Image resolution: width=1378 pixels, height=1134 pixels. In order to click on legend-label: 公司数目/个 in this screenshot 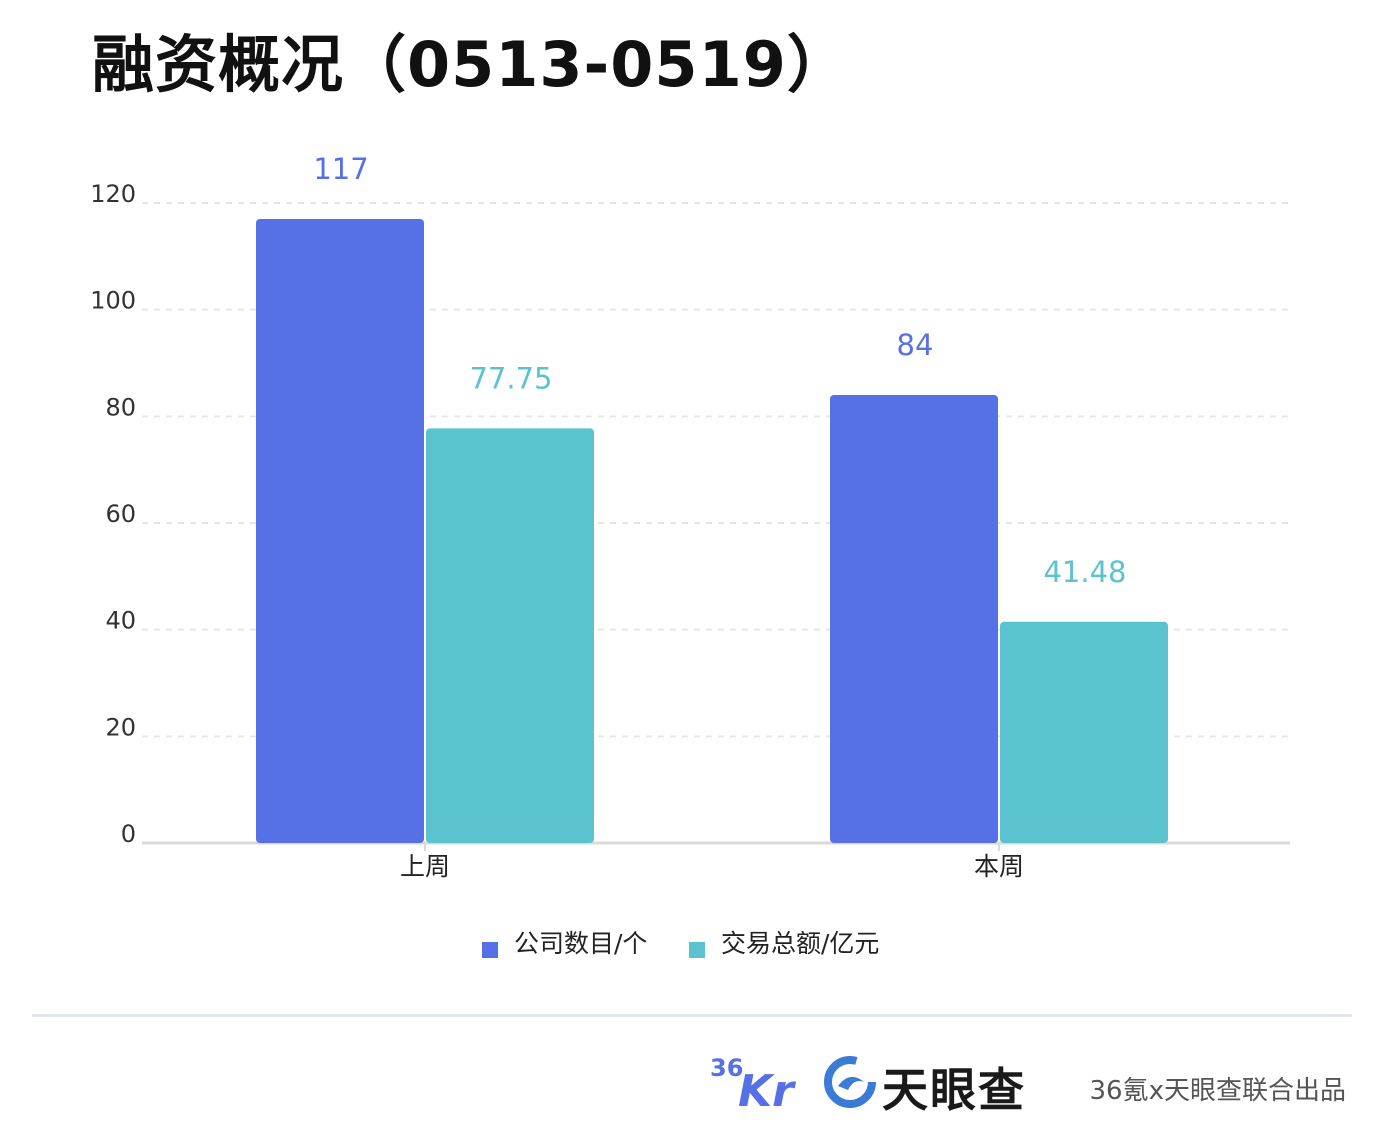, I will do `click(580, 943)`.